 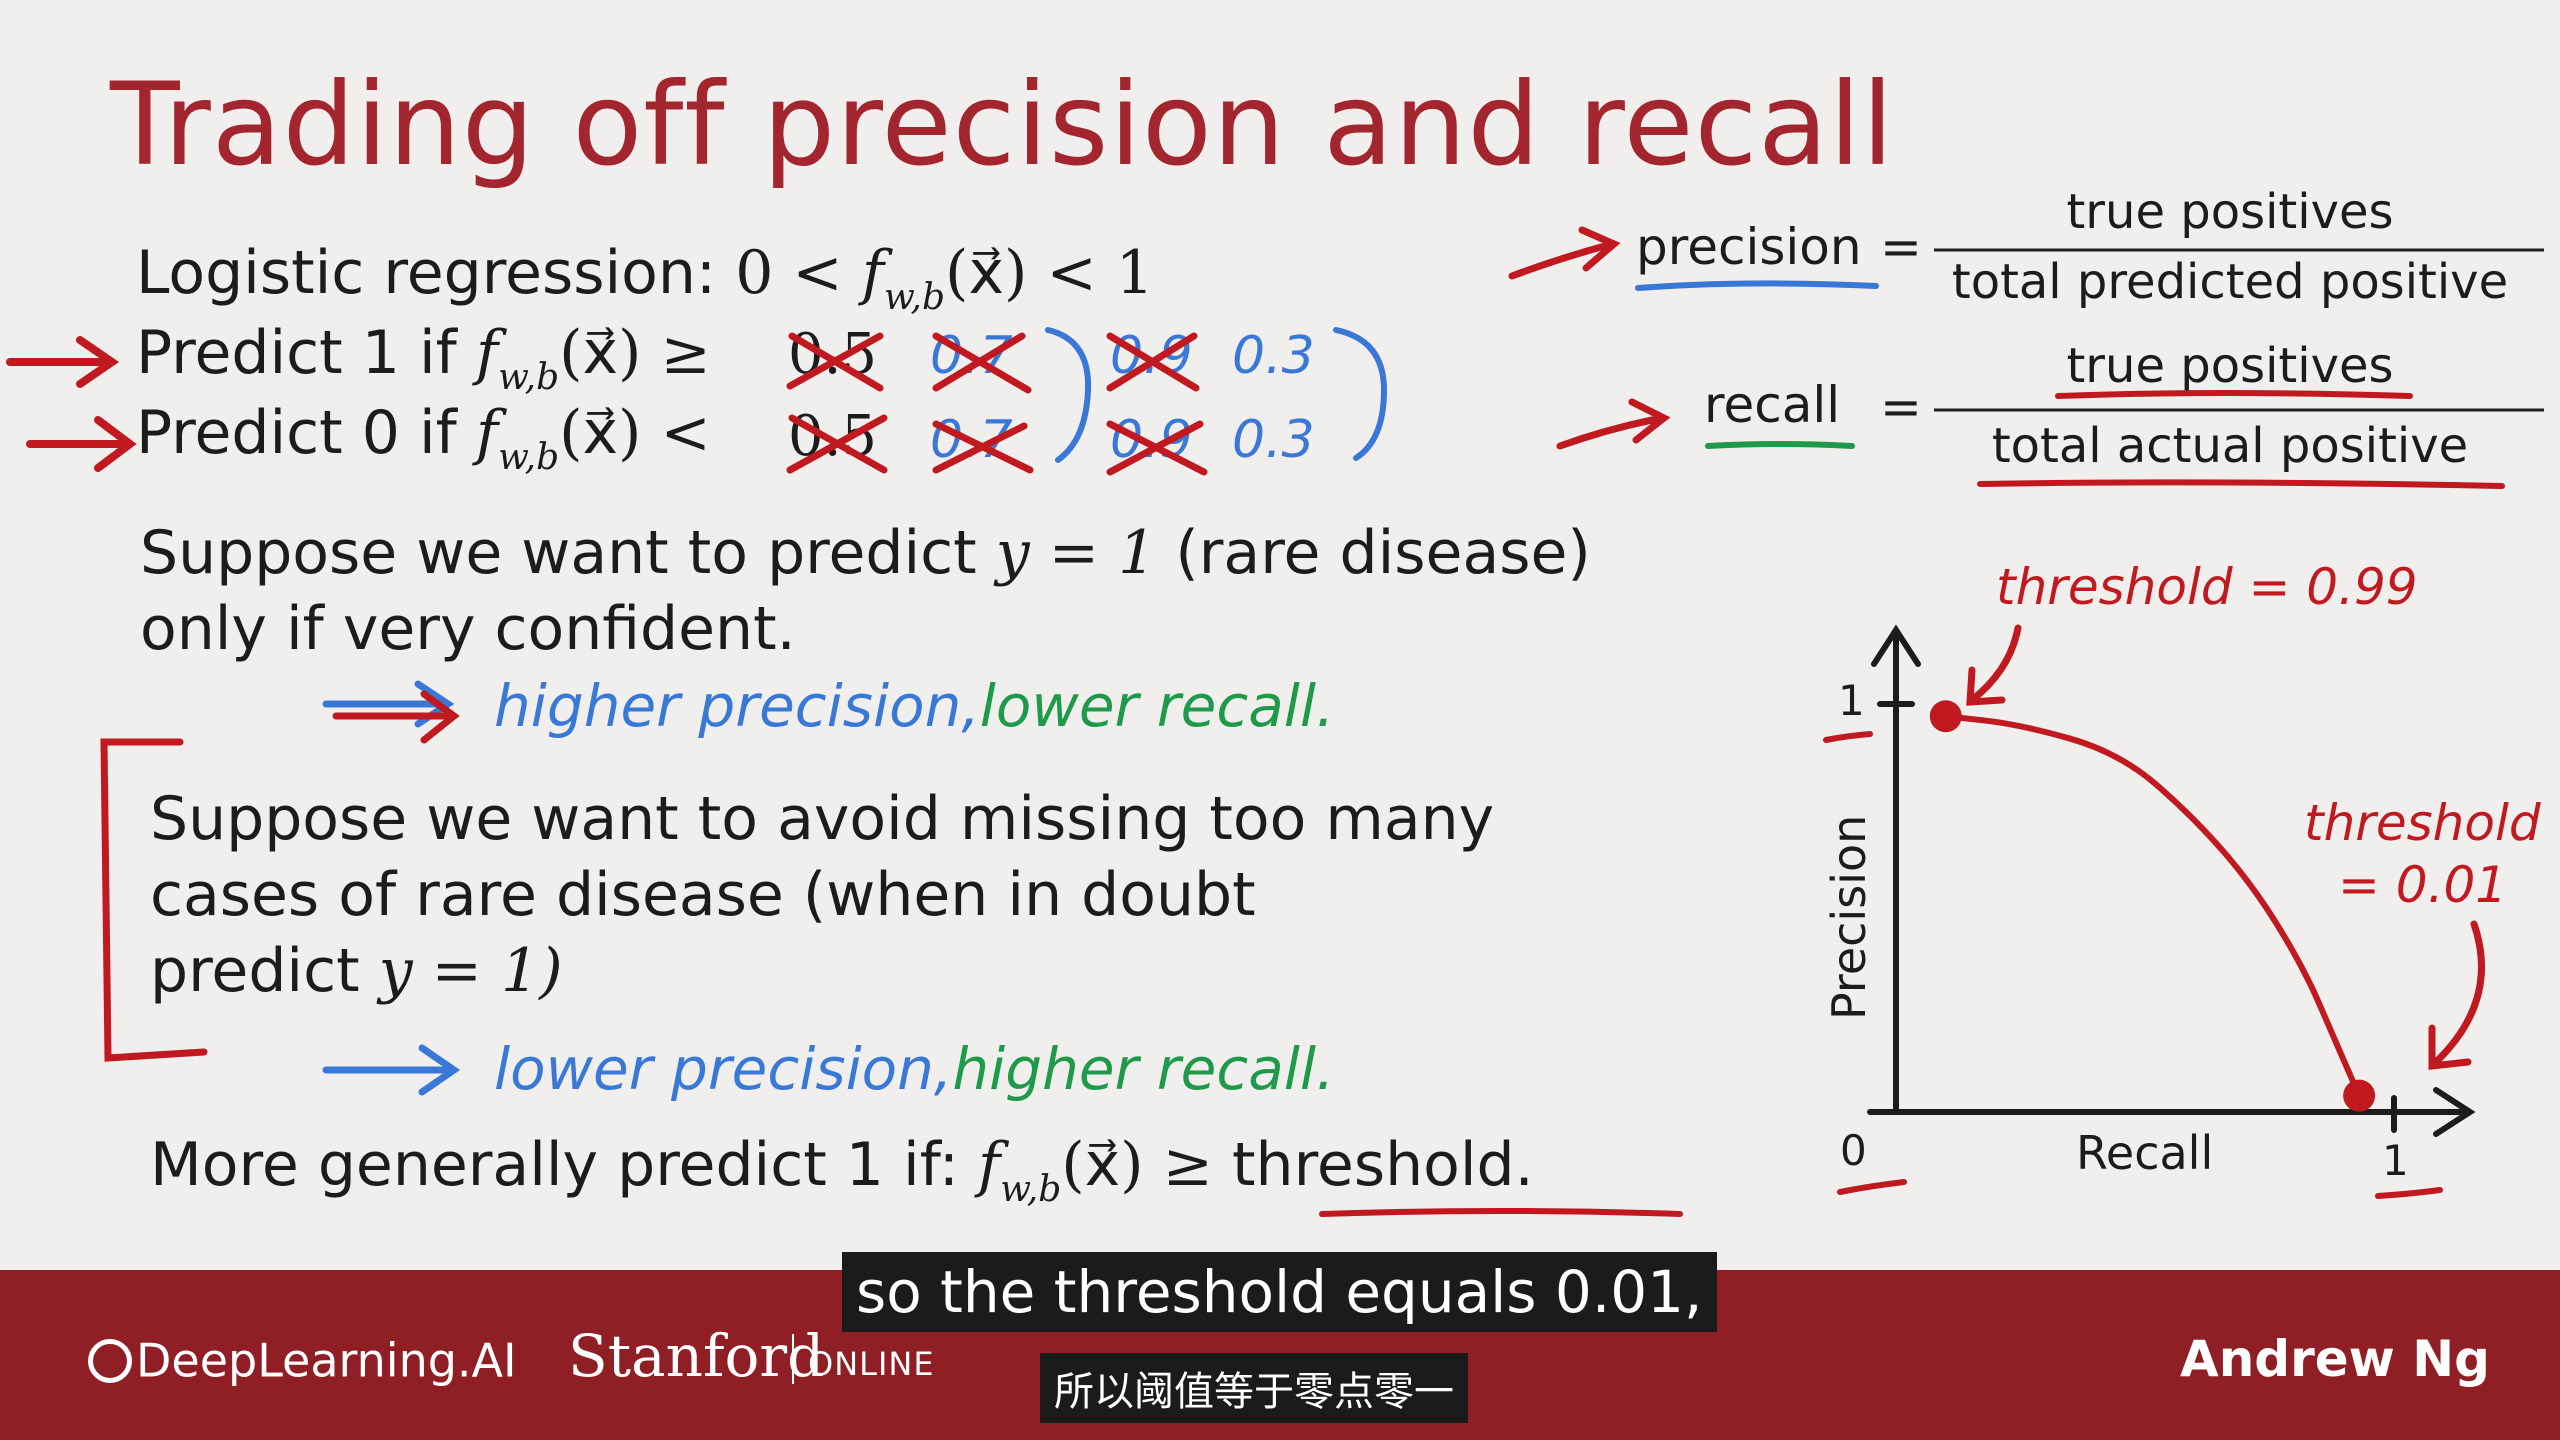 I want to click on note-1-recall: lower recall., so click(x=1157, y=706).